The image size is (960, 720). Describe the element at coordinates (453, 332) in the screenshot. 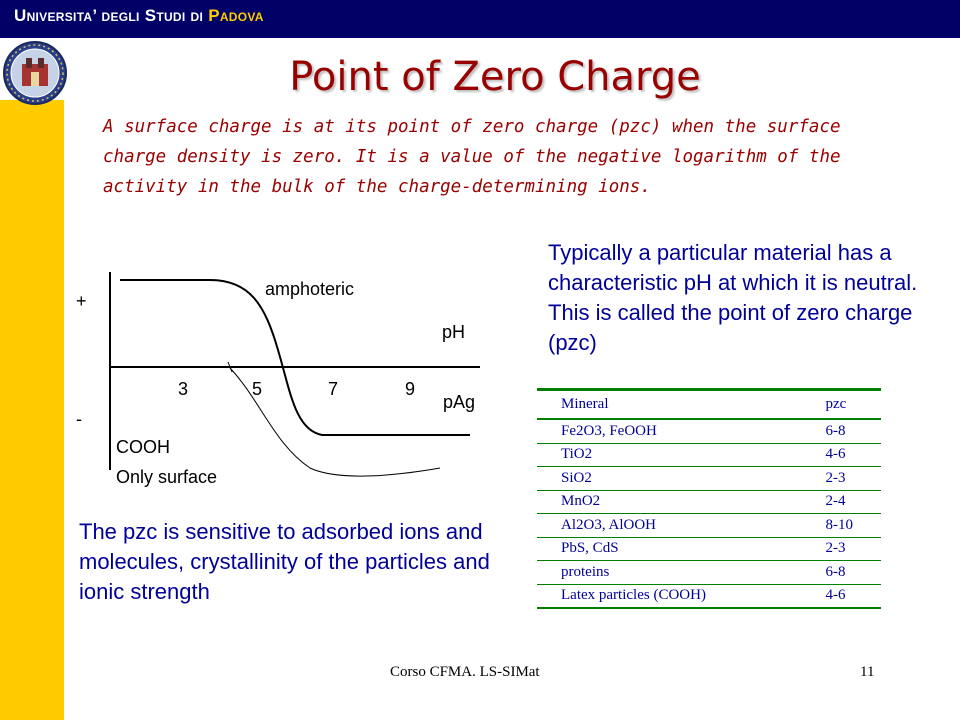

I see `axis-label-ph: pH` at that location.